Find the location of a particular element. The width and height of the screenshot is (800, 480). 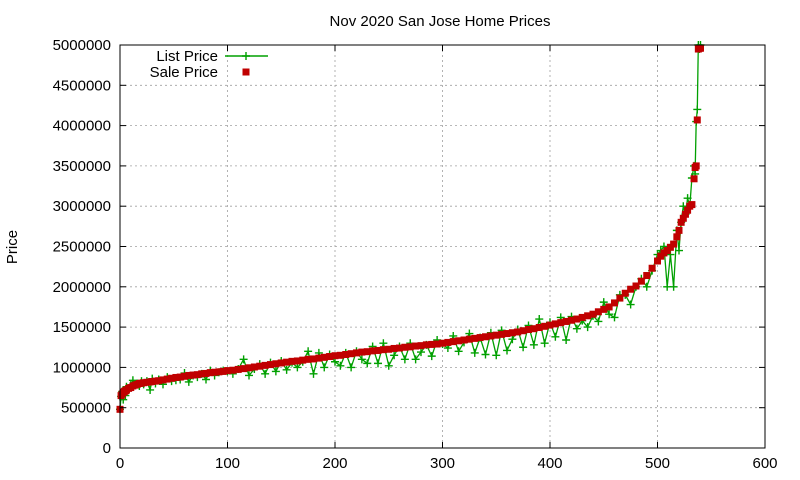

y-tick-label: 0 is located at coordinates (107, 448).